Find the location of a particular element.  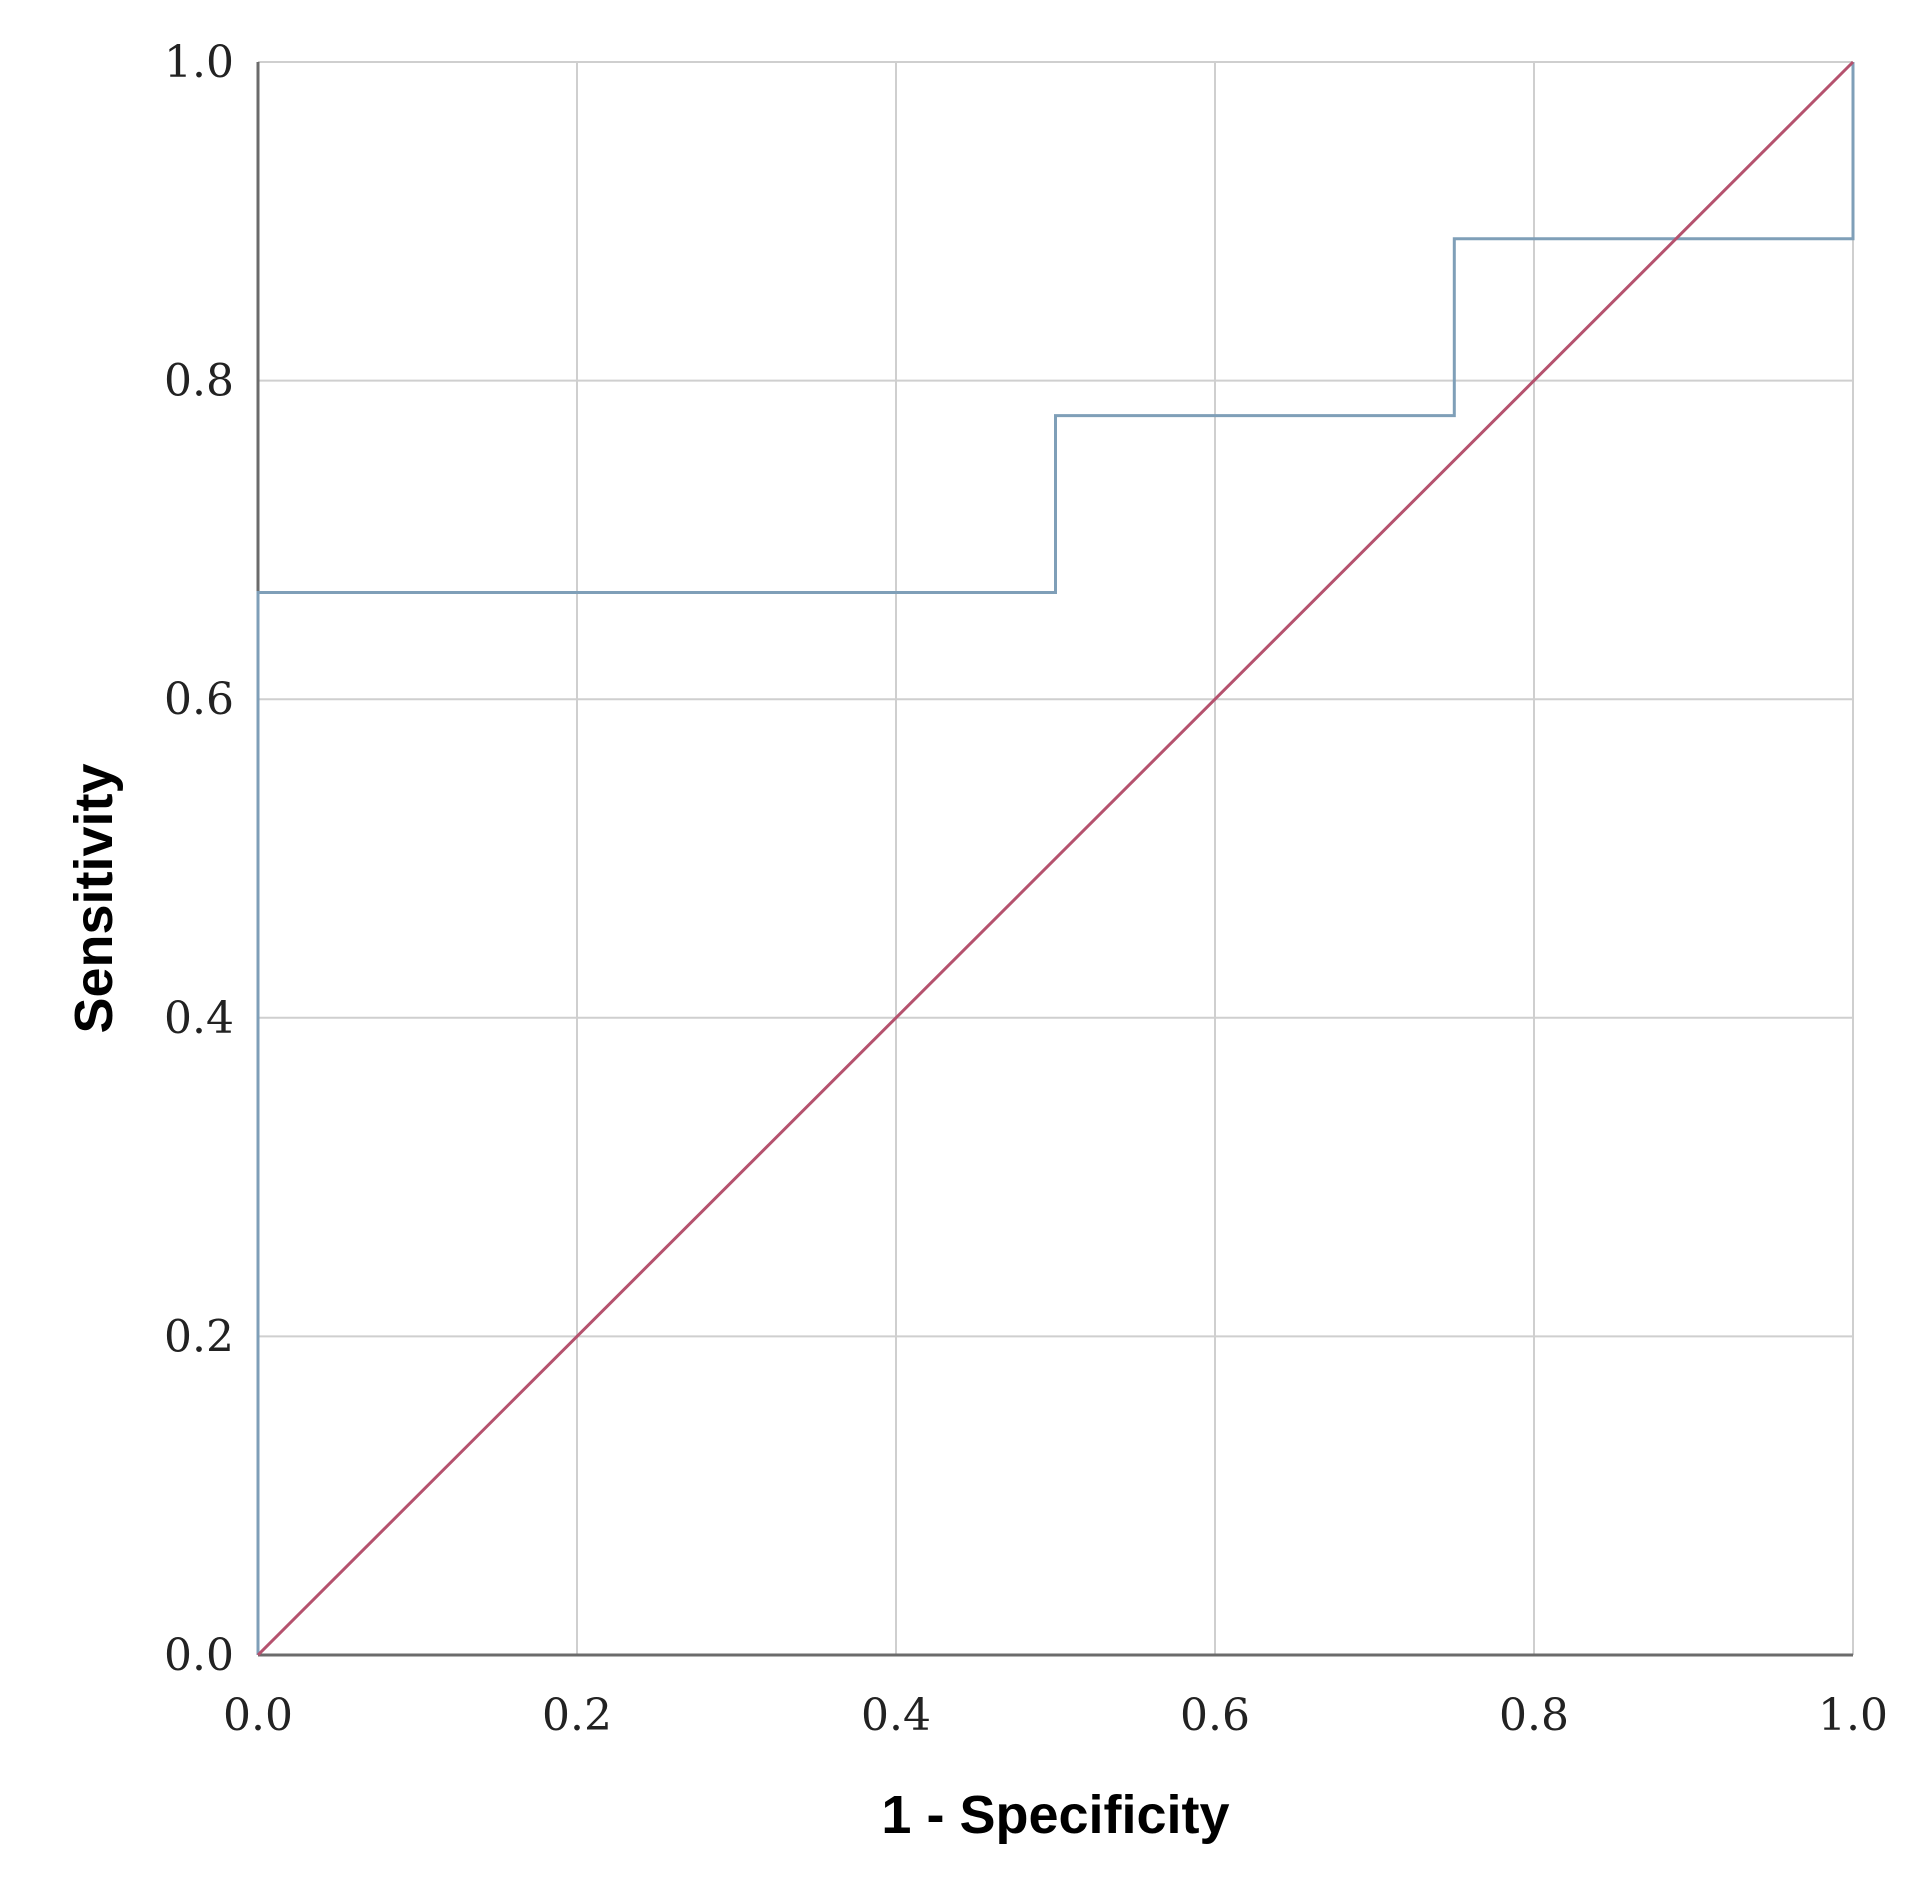

y-axis-title: Sensitivity is located at coordinates (94, 898).